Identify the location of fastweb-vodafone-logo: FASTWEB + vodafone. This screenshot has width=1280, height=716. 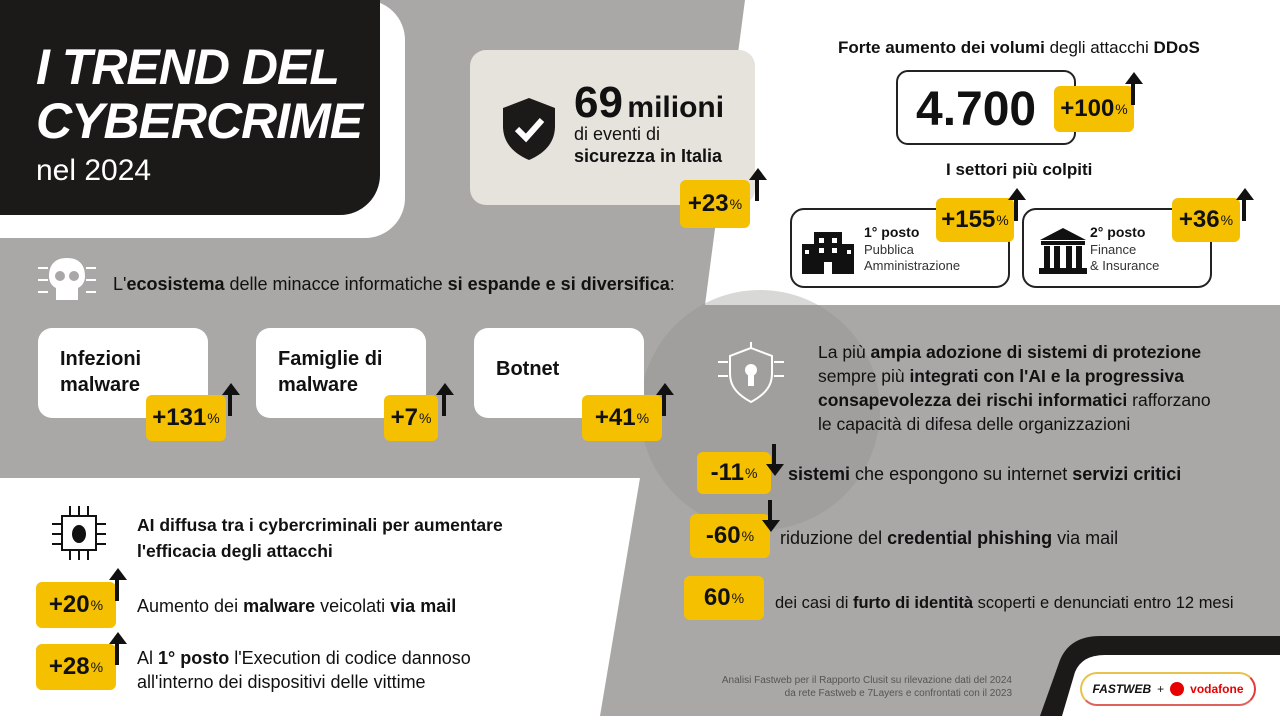
(1168, 689).